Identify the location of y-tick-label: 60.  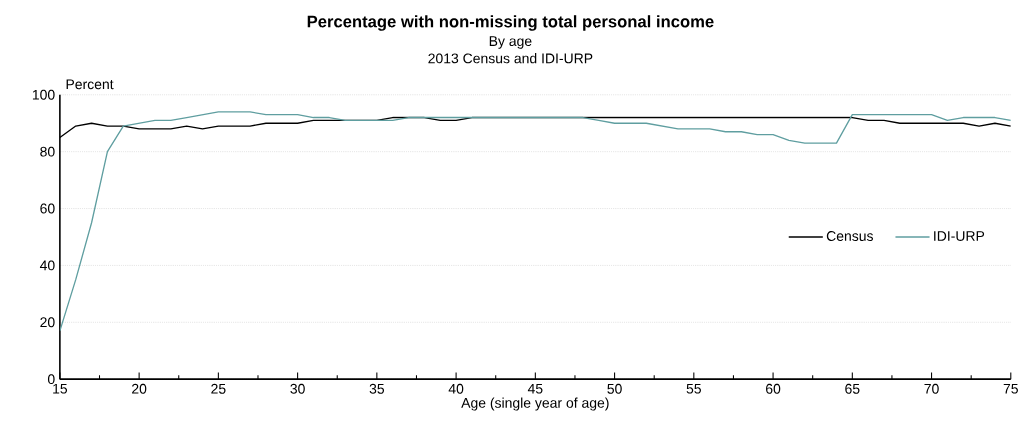
(47, 208).